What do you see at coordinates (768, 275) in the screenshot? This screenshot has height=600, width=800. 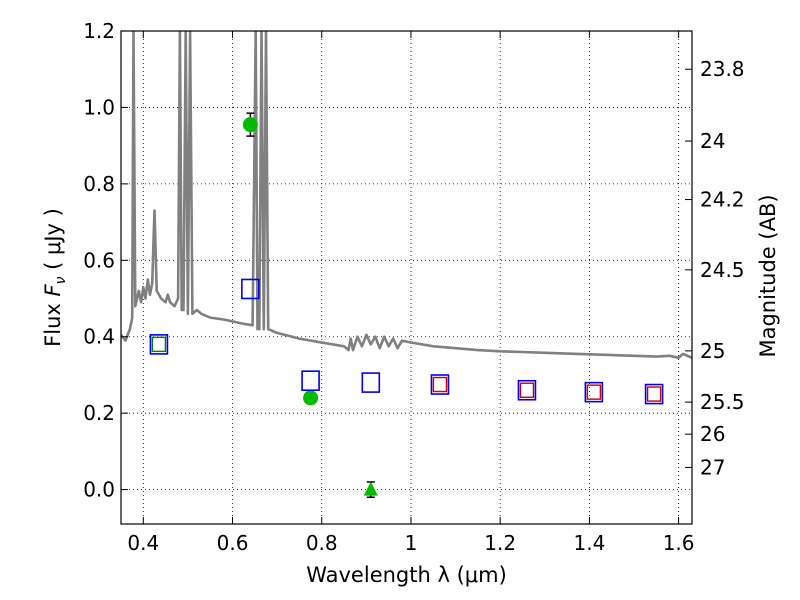 I see `y-axis-label-right: Magnitude (AB)` at bounding box center [768, 275].